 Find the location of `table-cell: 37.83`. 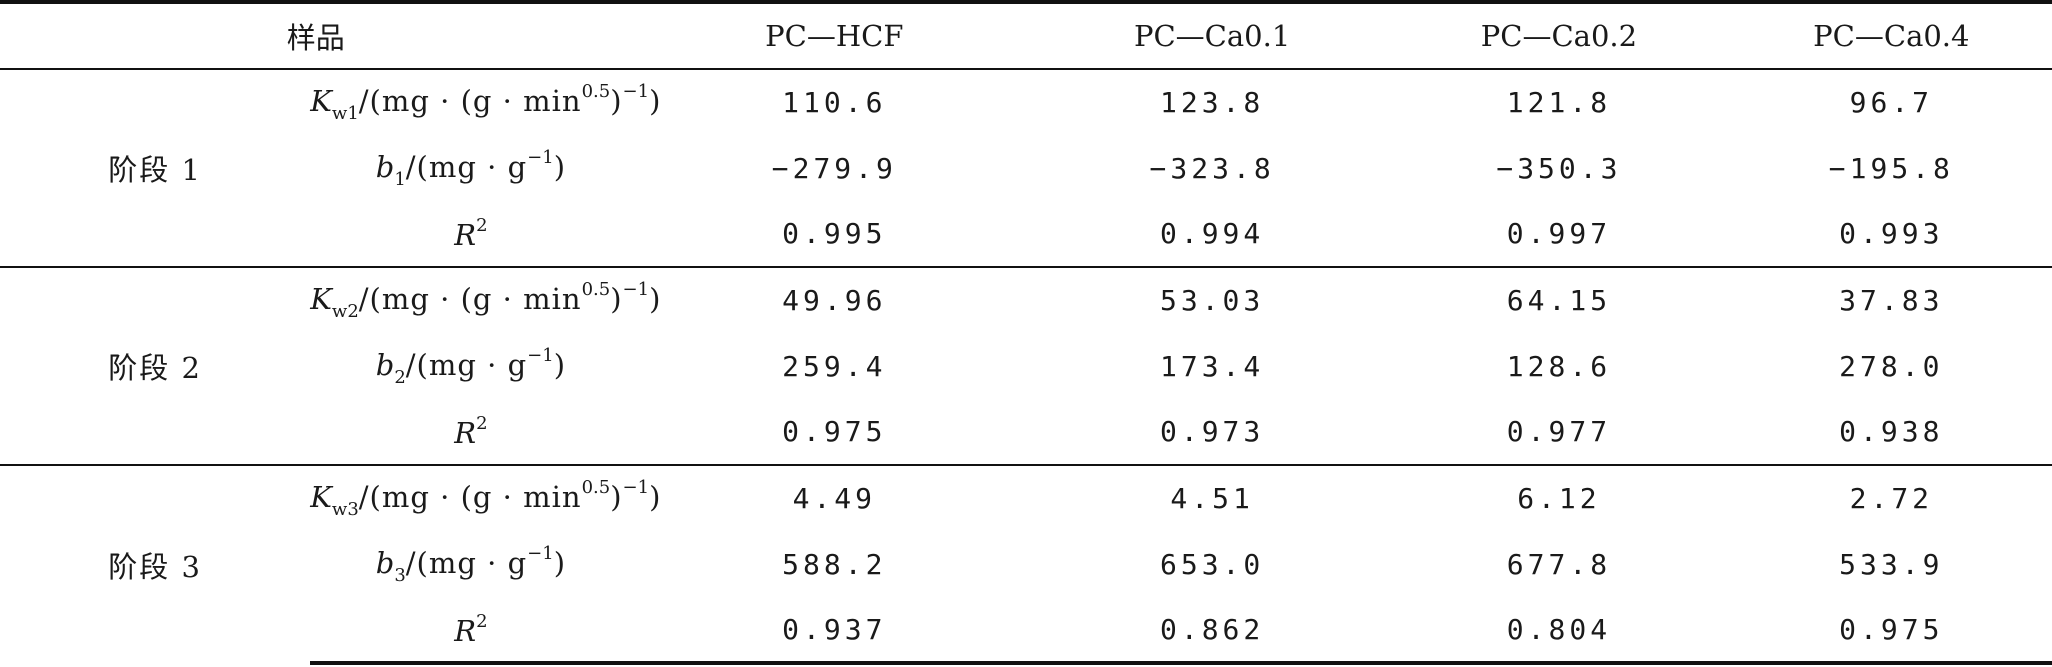

table-cell: 37.83 is located at coordinates (1891, 299).